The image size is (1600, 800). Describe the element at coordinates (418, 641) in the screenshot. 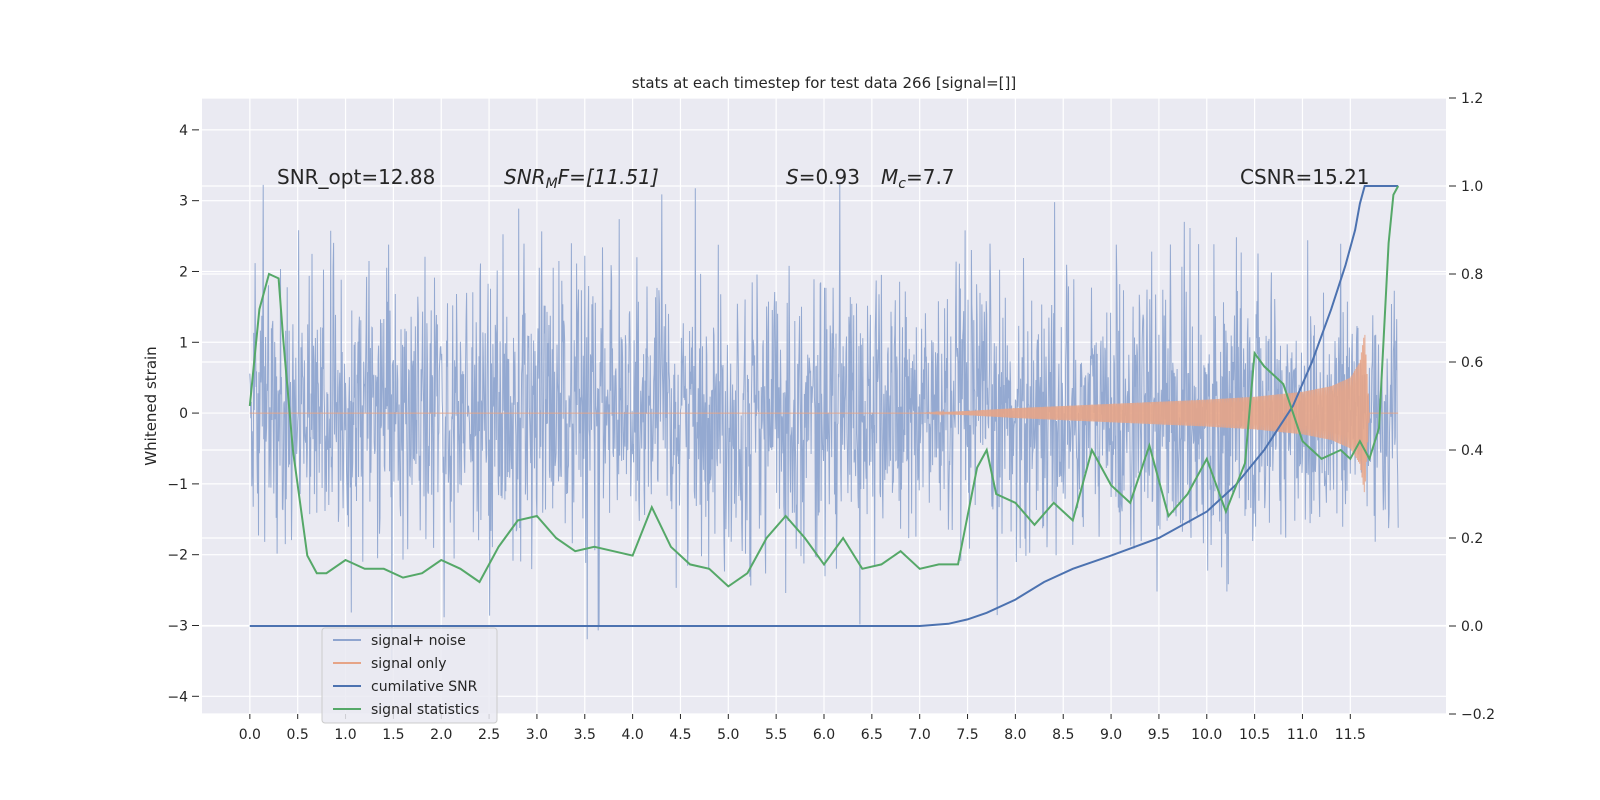

I see `legend-label-signal-noise: signal+ noise` at that location.